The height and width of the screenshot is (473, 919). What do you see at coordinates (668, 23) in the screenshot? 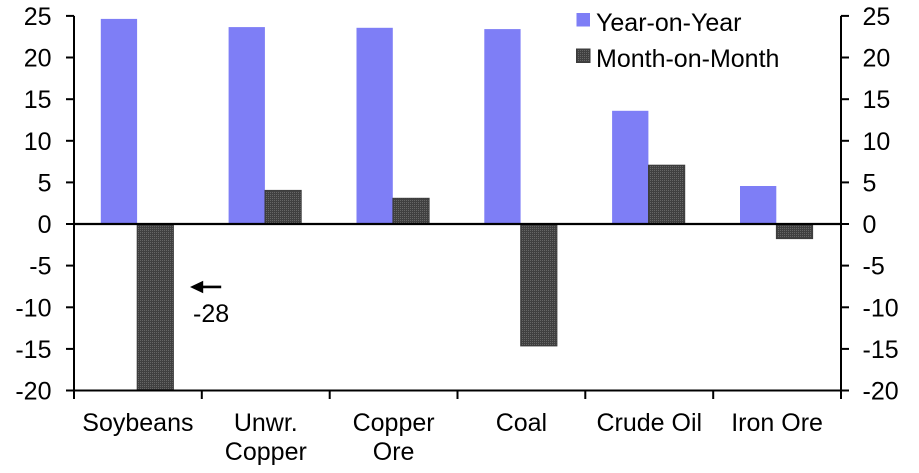
I see `svg-text: Year-on-Year` at bounding box center [668, 23].